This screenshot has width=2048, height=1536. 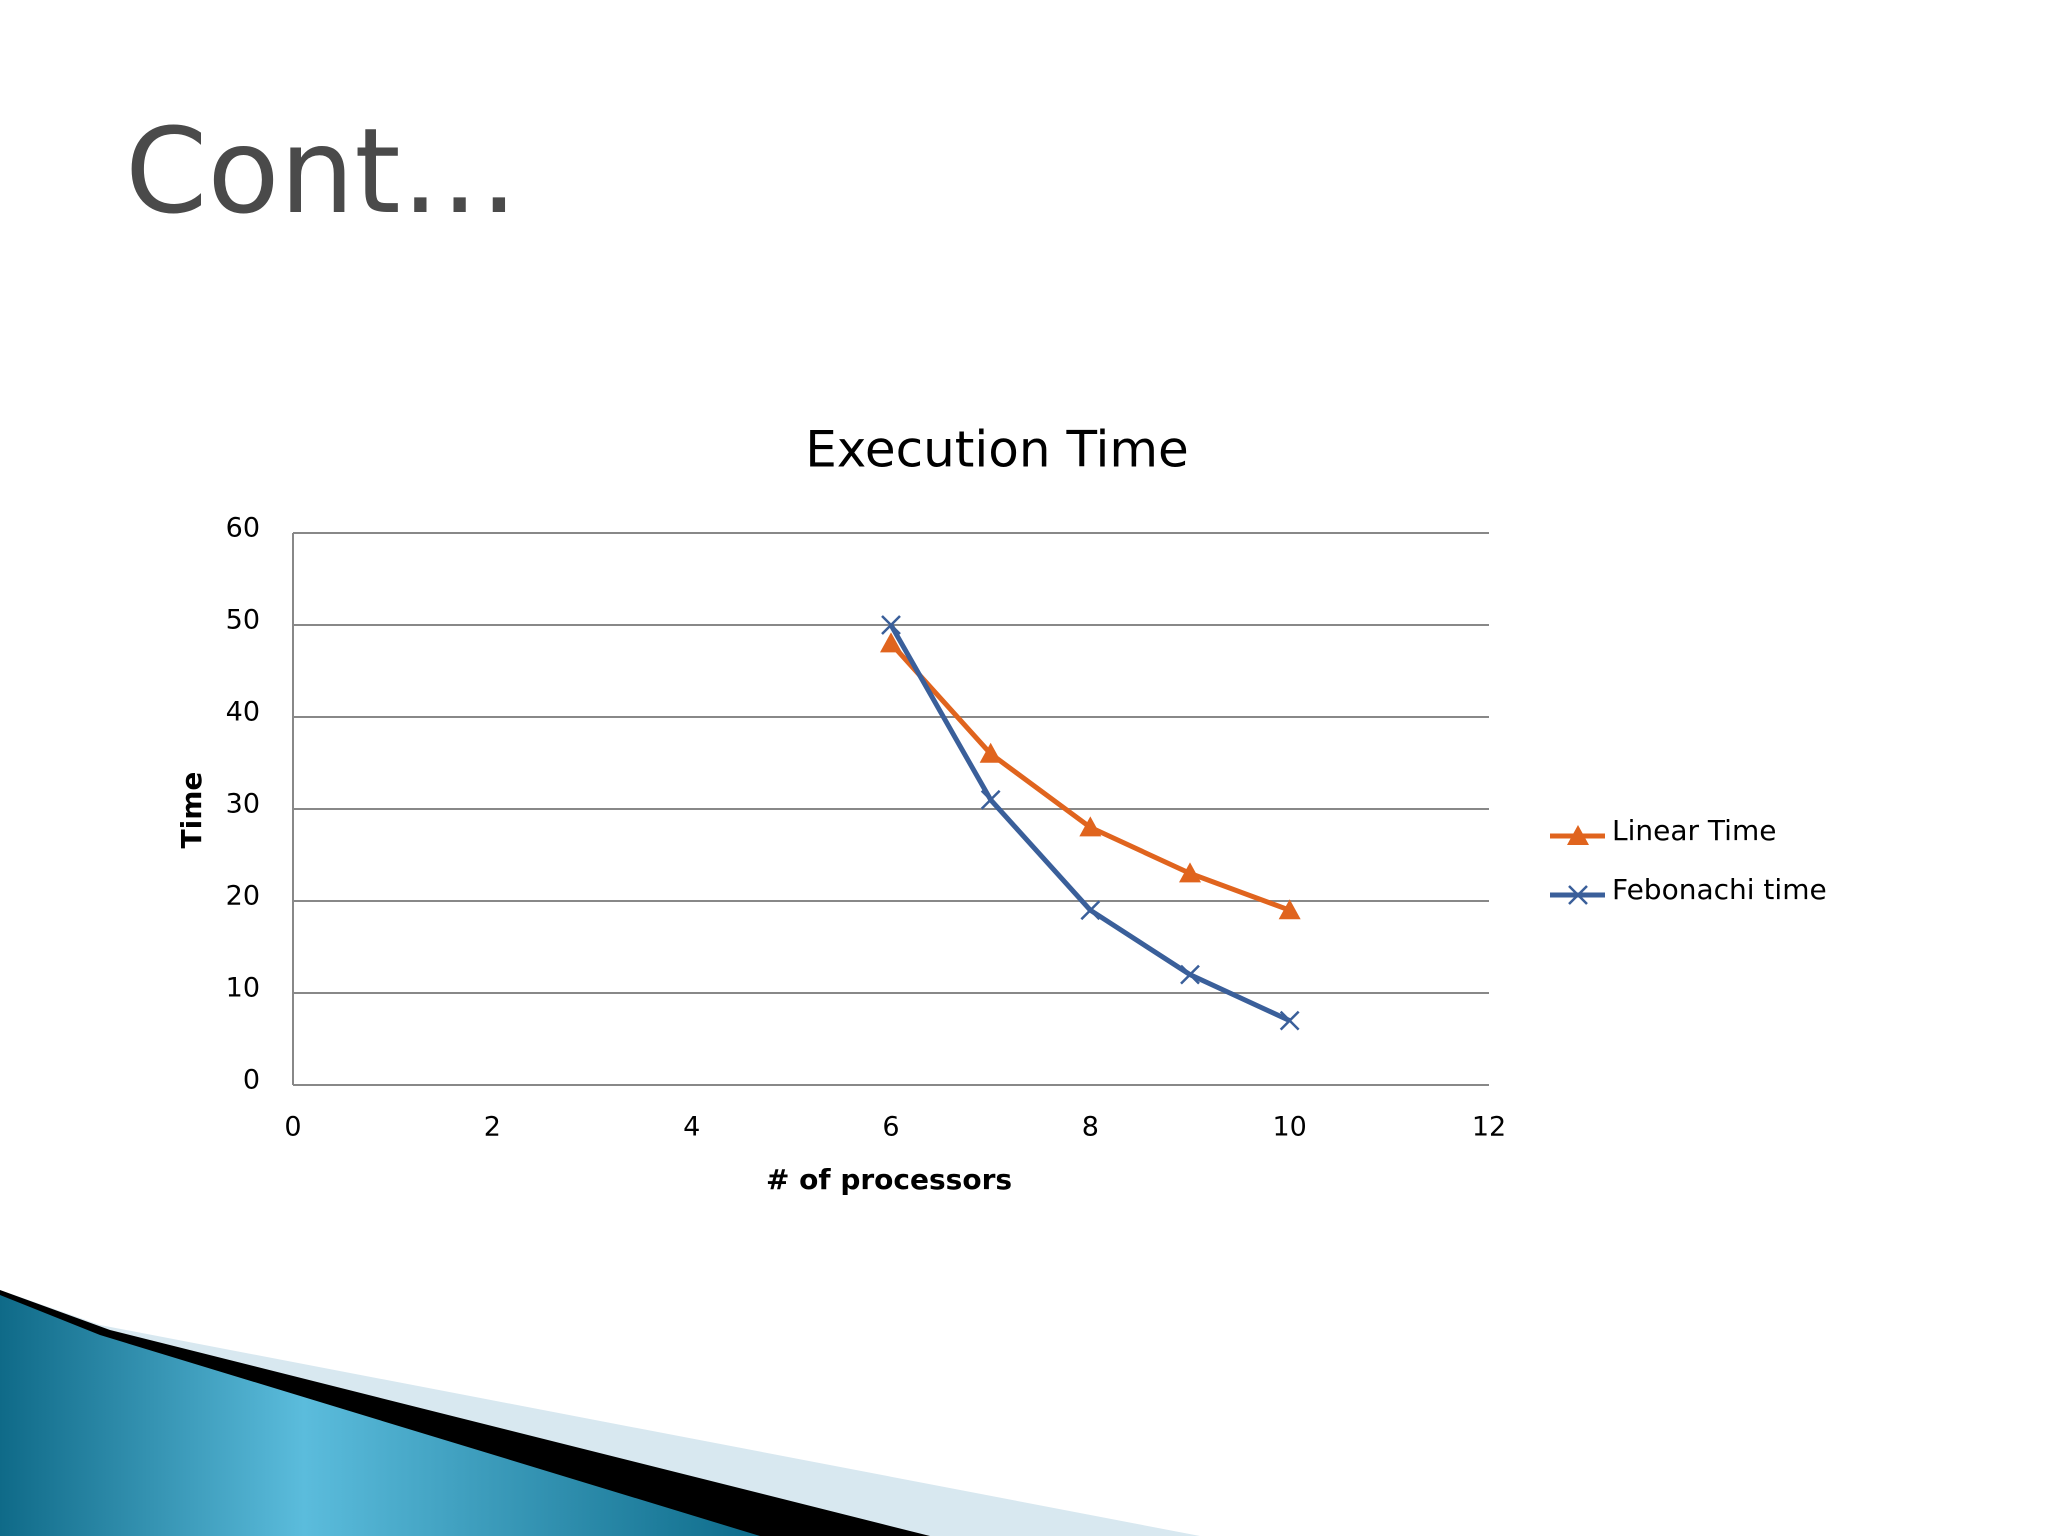 I want to click on y-tick-label: 60, so click(x=243, y=528).